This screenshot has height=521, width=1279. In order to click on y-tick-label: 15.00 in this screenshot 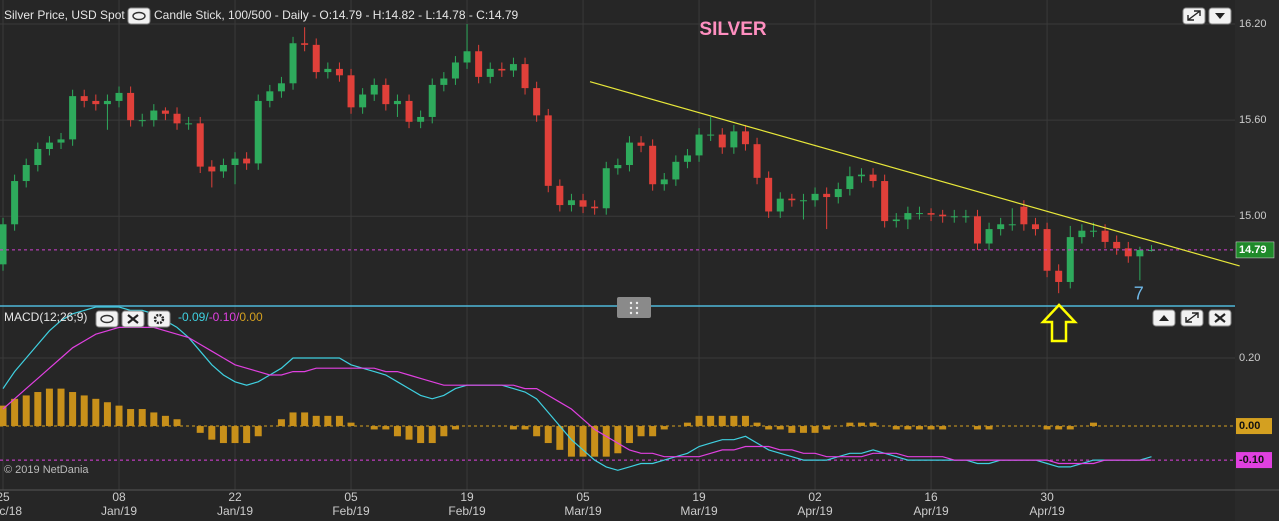, I will do `click(1253, 216)`.